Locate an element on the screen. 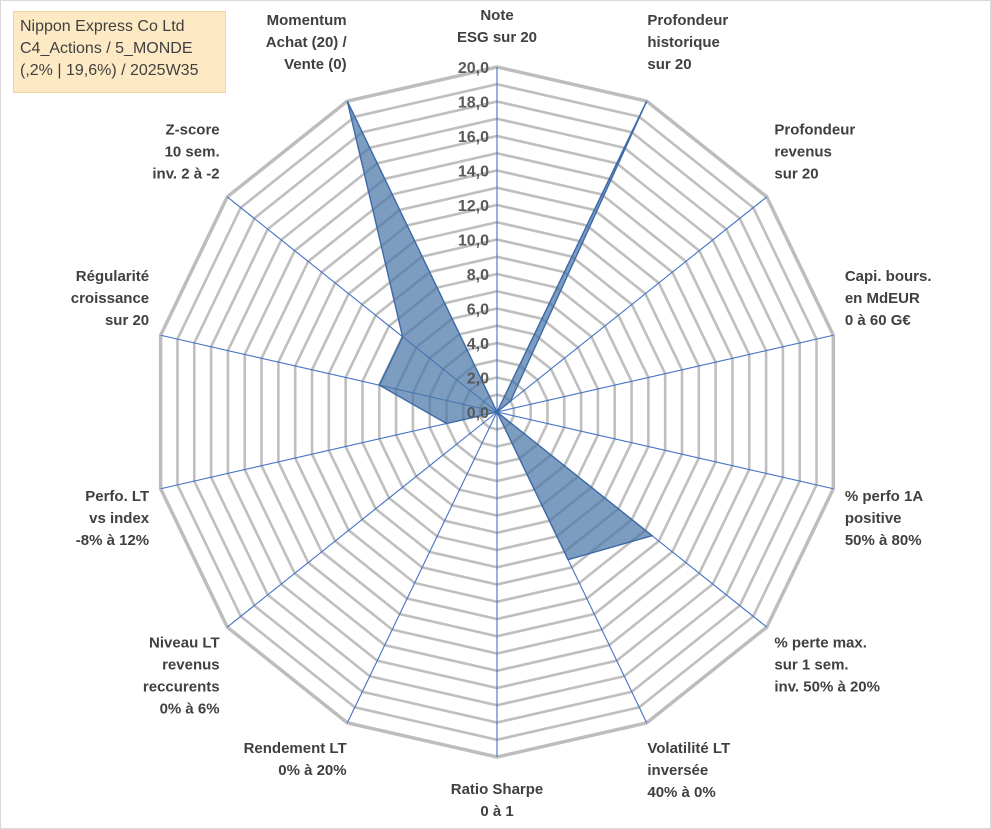  axis-label: Volatilité LT inversée 40% à 0% is located at coordinates (688, 770).